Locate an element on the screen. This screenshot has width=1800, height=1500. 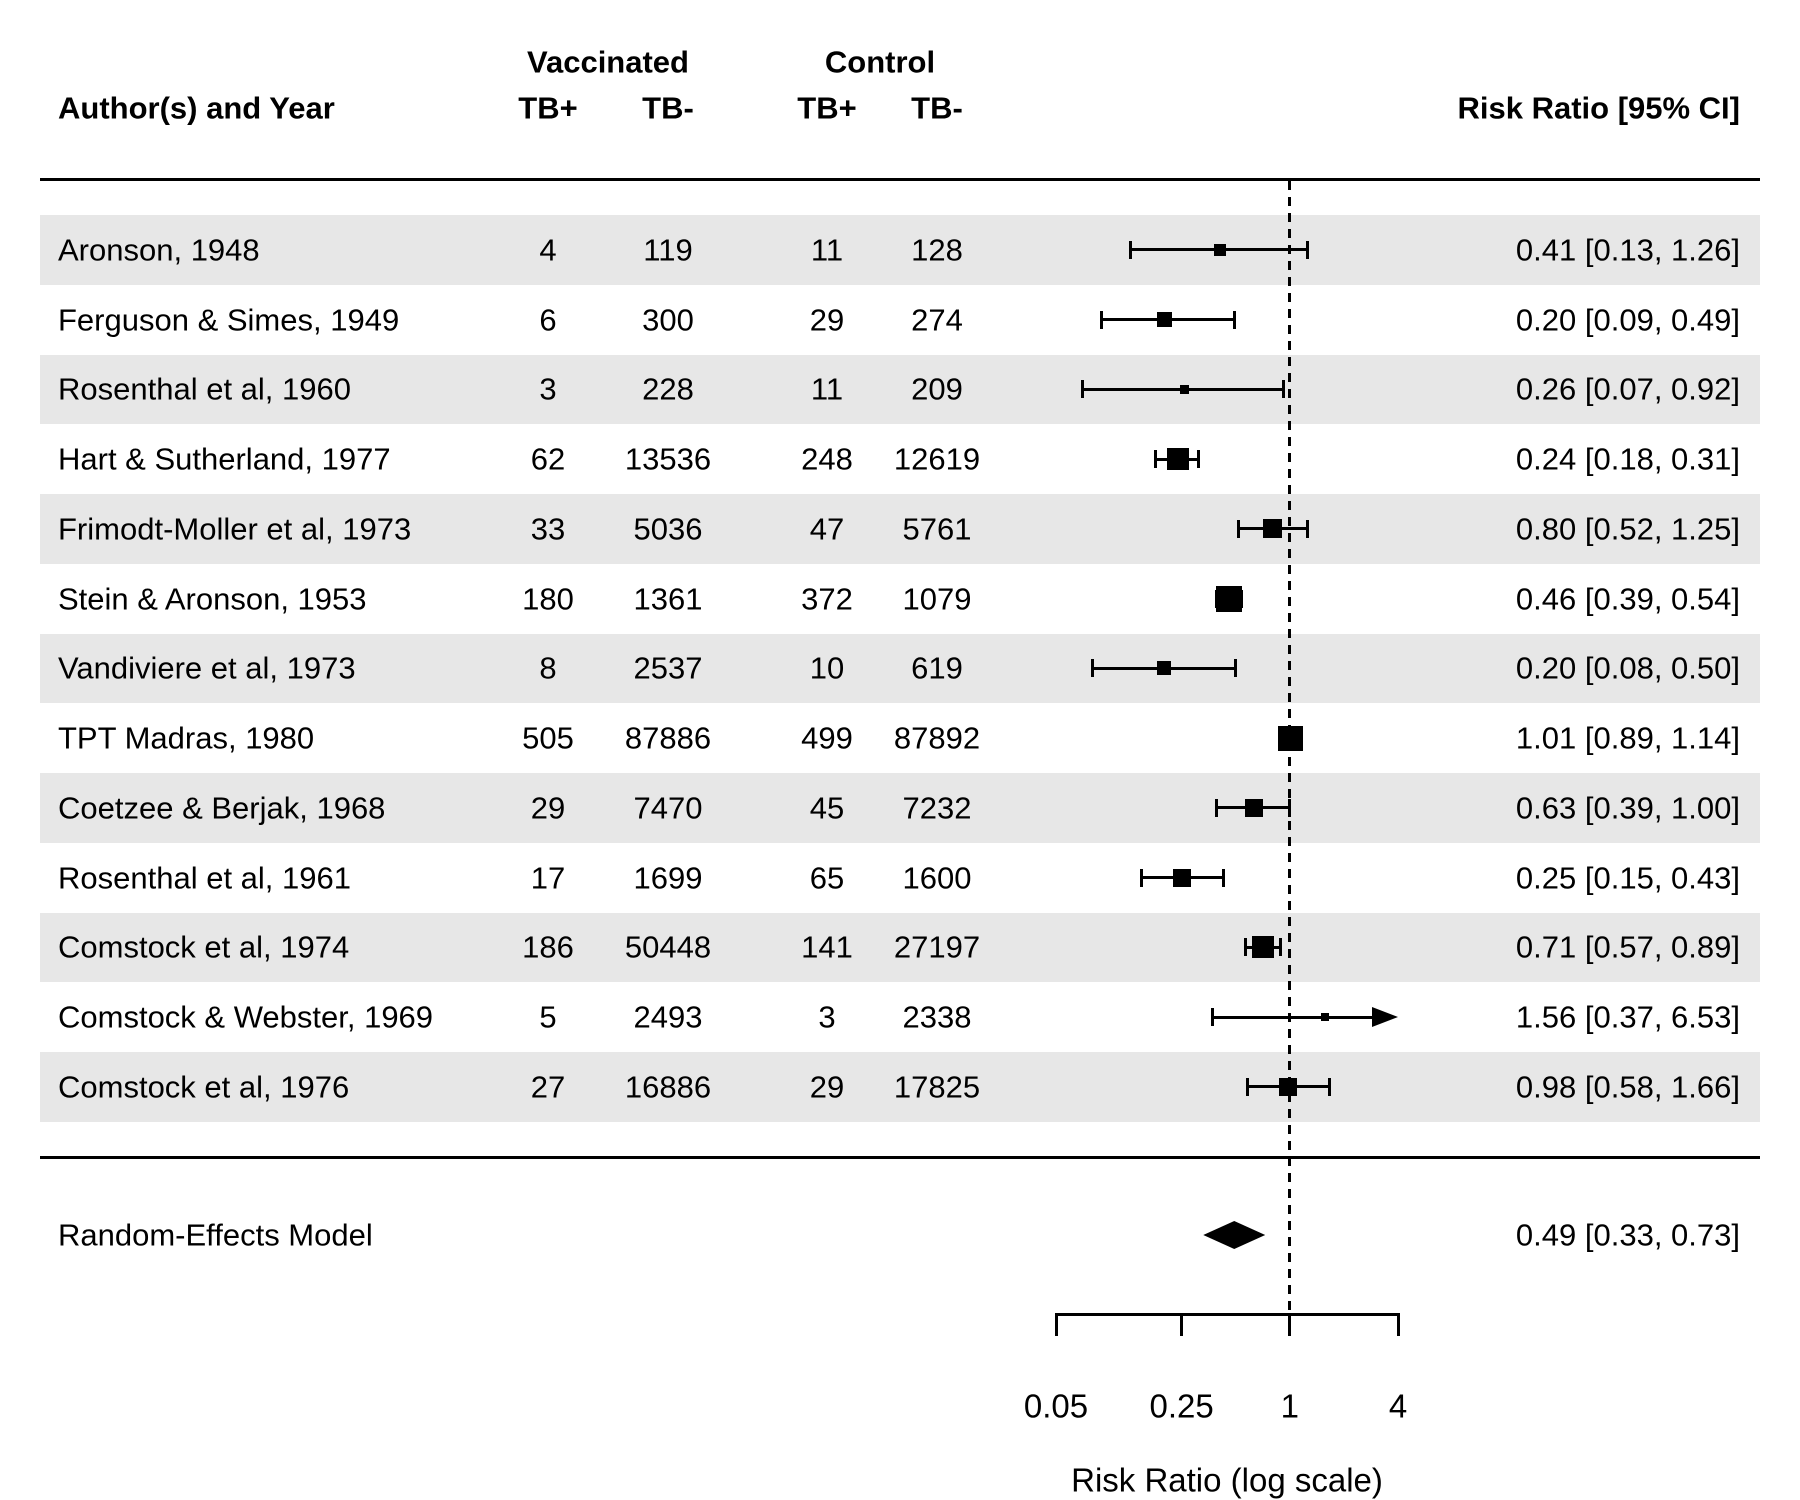
x-axis-tick-label: 0.25 is located at coordinates (1181, 1406).